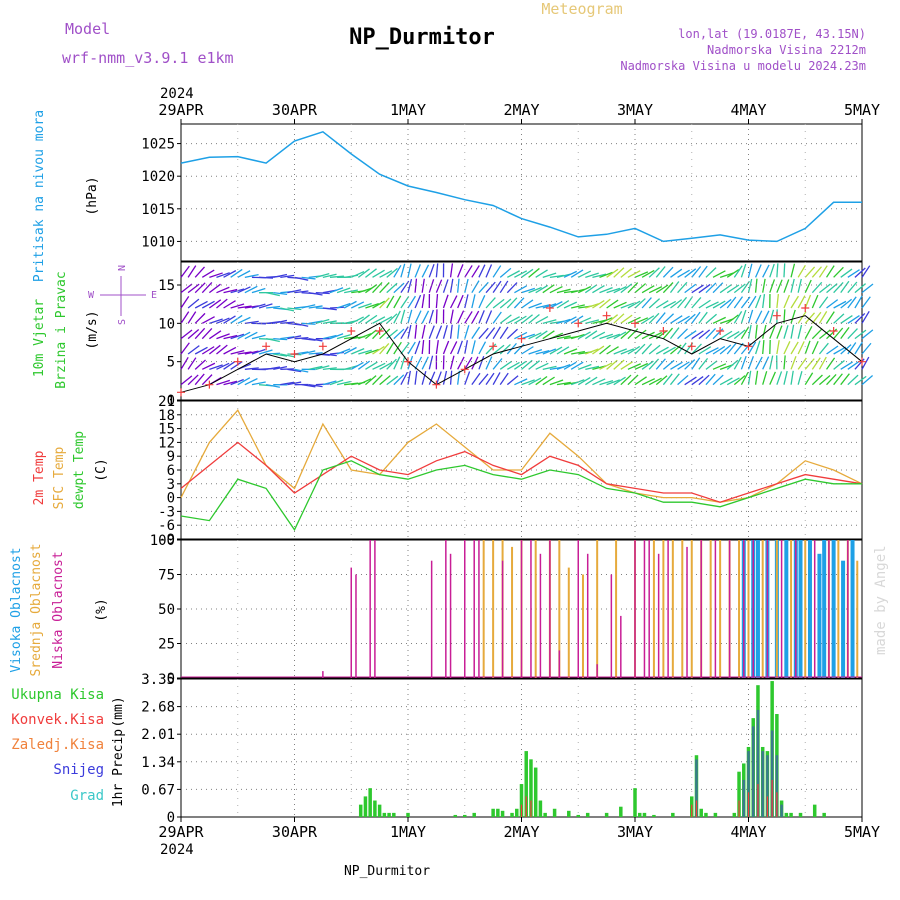 This screenshot has width=900, height=900. I want to click on meteogram-label: Meteogram, so click(581, 9).